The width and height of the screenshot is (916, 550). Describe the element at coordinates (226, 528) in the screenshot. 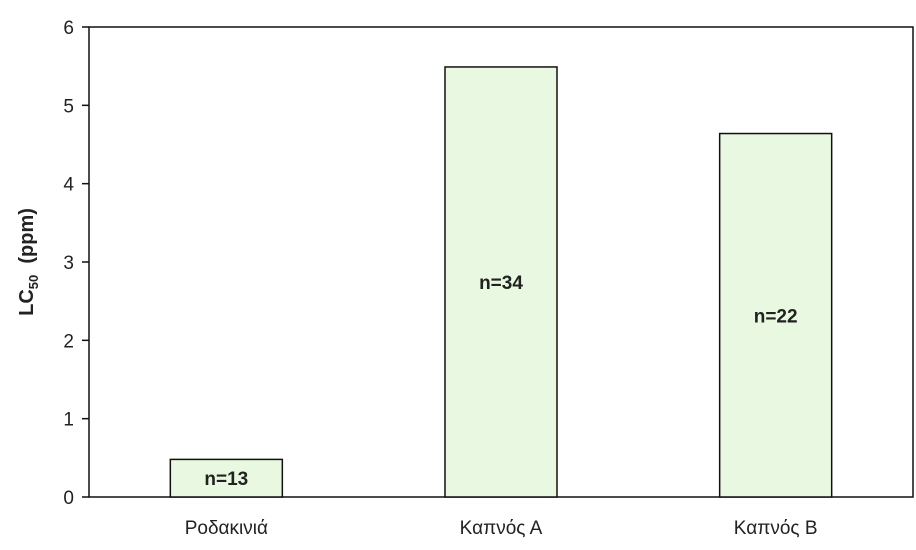

I see `x-category-label: Ροδακινιά` at that location.